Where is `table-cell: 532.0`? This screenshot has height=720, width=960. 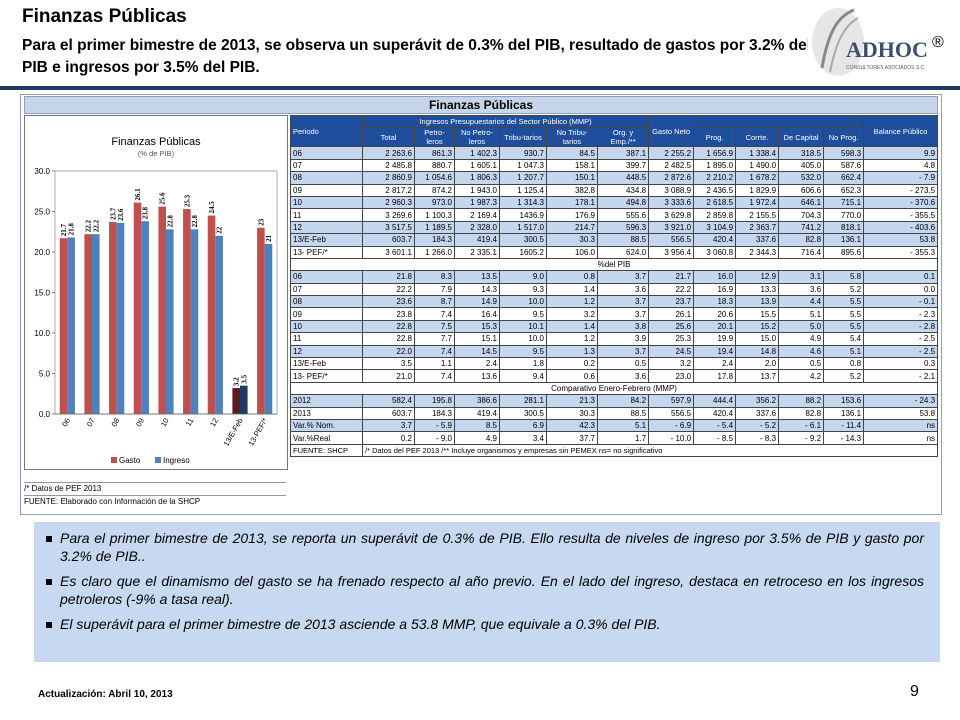 table-cell: 532.0 is located at coordinates (801, 178).